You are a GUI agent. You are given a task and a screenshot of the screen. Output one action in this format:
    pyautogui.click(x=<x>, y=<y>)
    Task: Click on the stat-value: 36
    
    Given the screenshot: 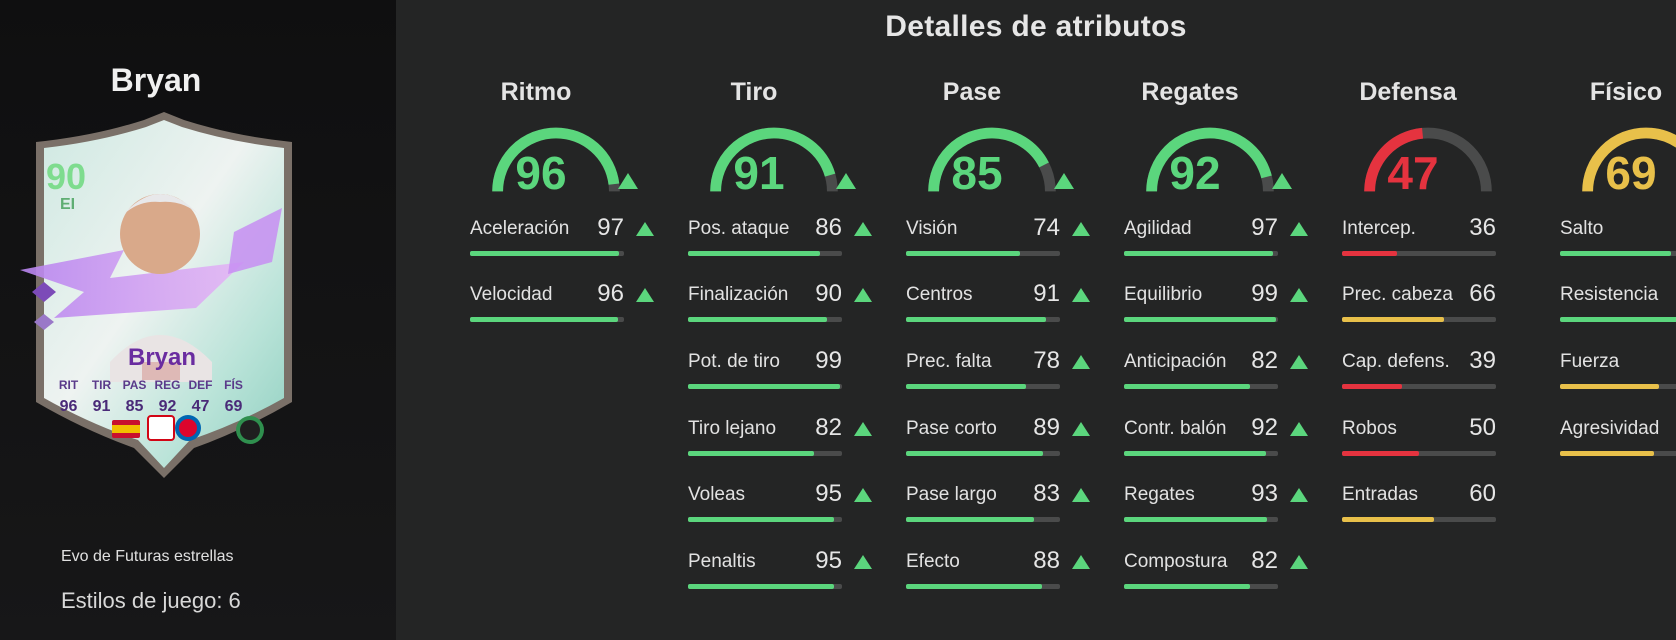 What is the action you would take?
    pyautogui.click(x=1482, y=227)
    